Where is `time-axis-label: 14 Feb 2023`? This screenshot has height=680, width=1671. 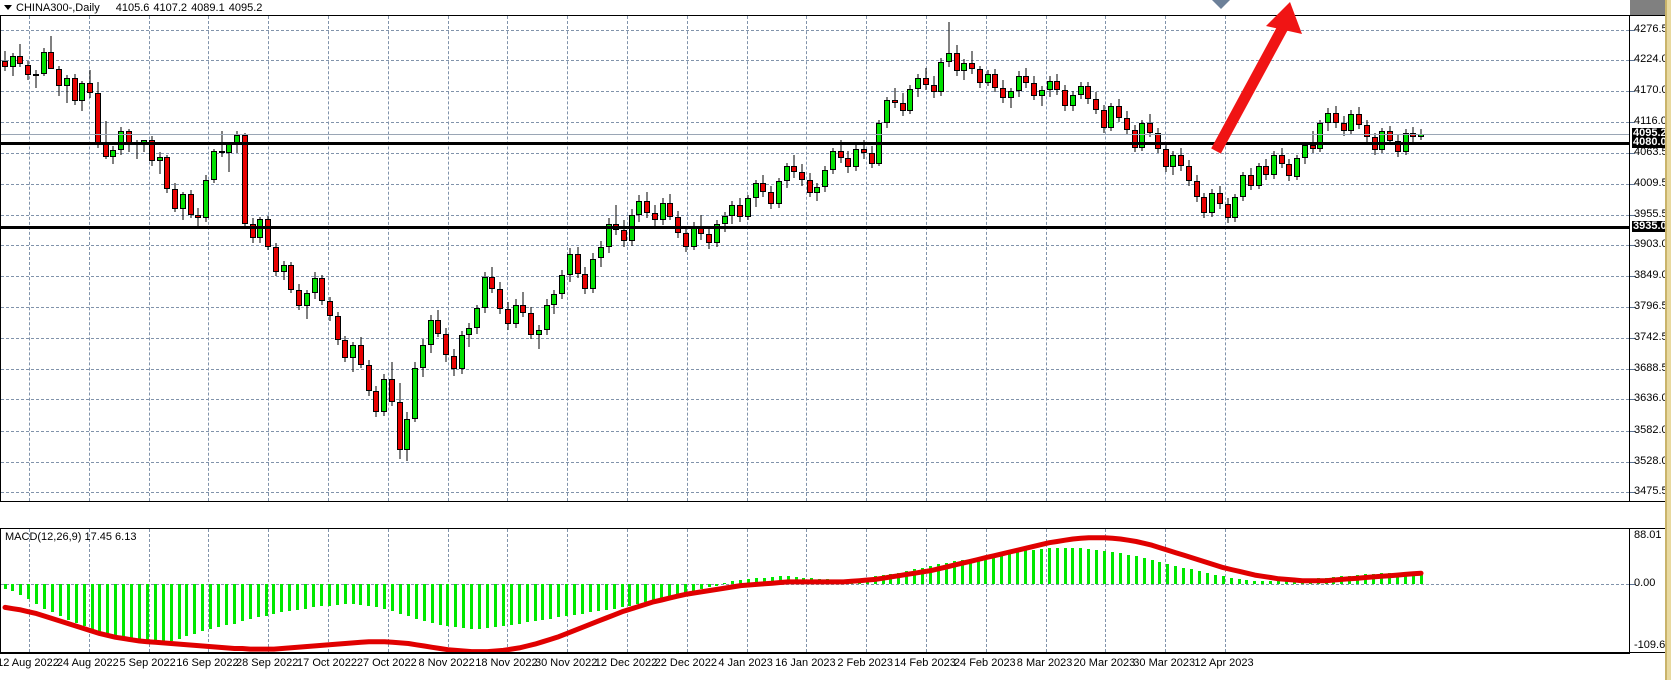
time-axis-label: 14 Feb 2023 is located at coordinates (925, 663).